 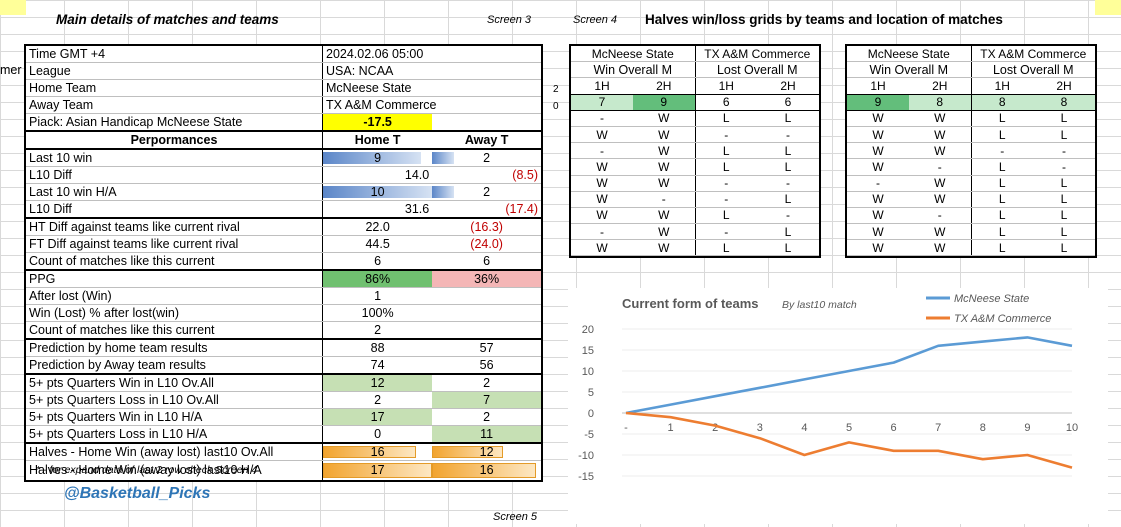 What do you see at coordinates (174, 296) in the screenshot?
I see `afterlost-label: After lost (Win)` at bounding box center [174, 296].